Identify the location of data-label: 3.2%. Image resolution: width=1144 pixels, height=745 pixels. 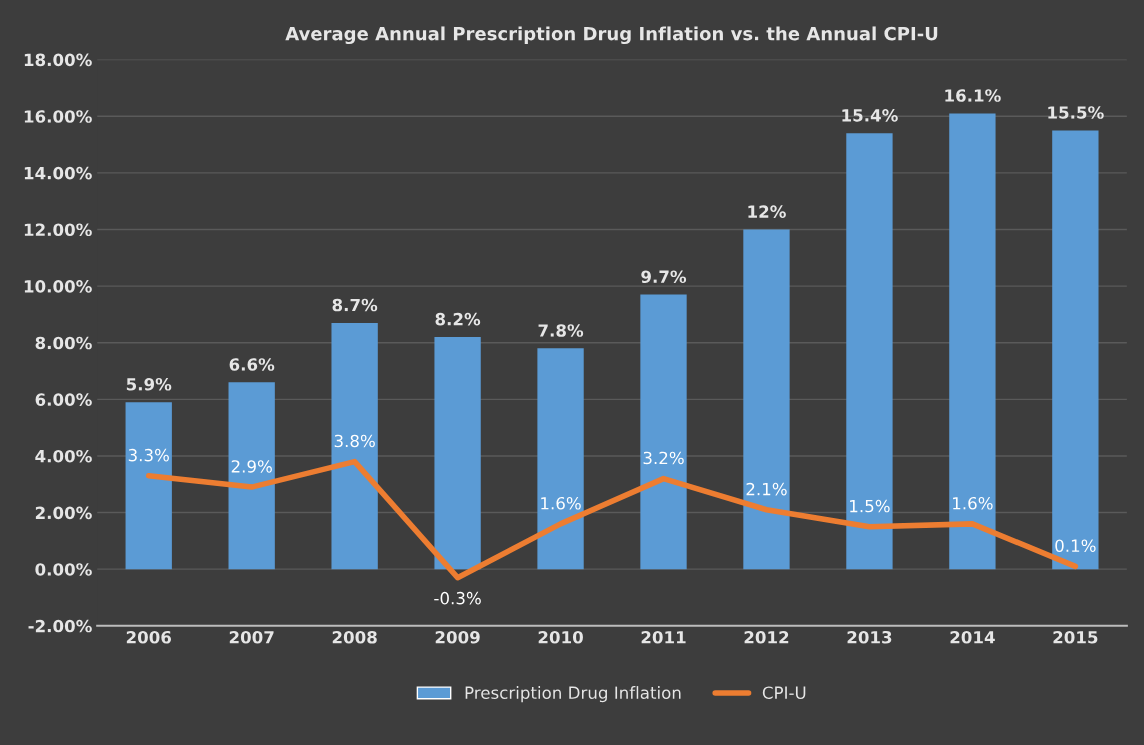
(663, 458).